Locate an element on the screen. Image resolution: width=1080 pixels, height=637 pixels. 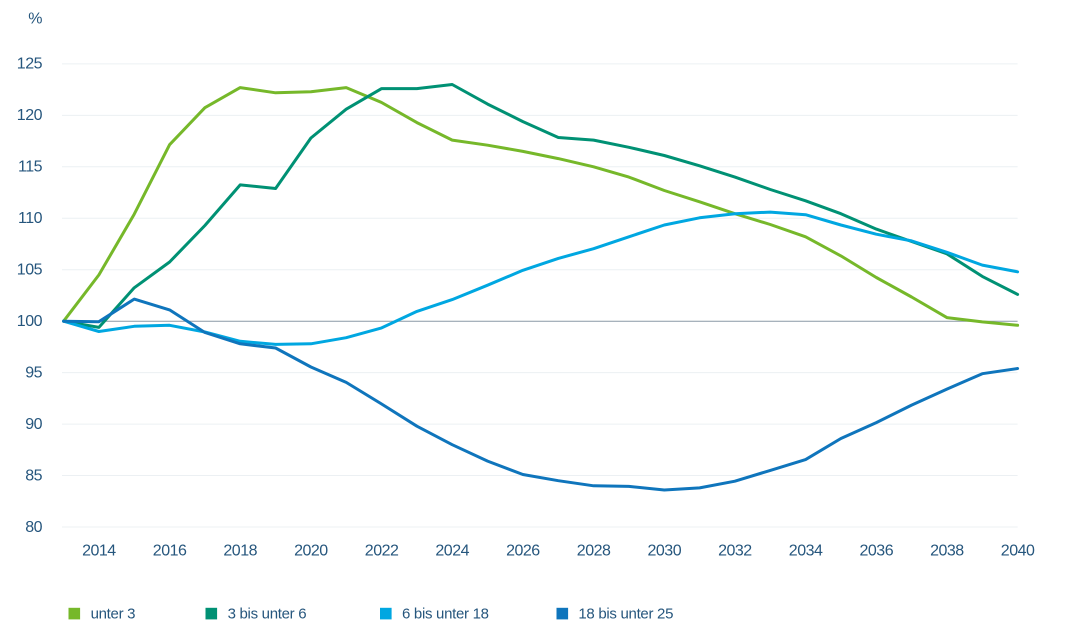
svg-text: 2014 is located at coordinates (99, 551).